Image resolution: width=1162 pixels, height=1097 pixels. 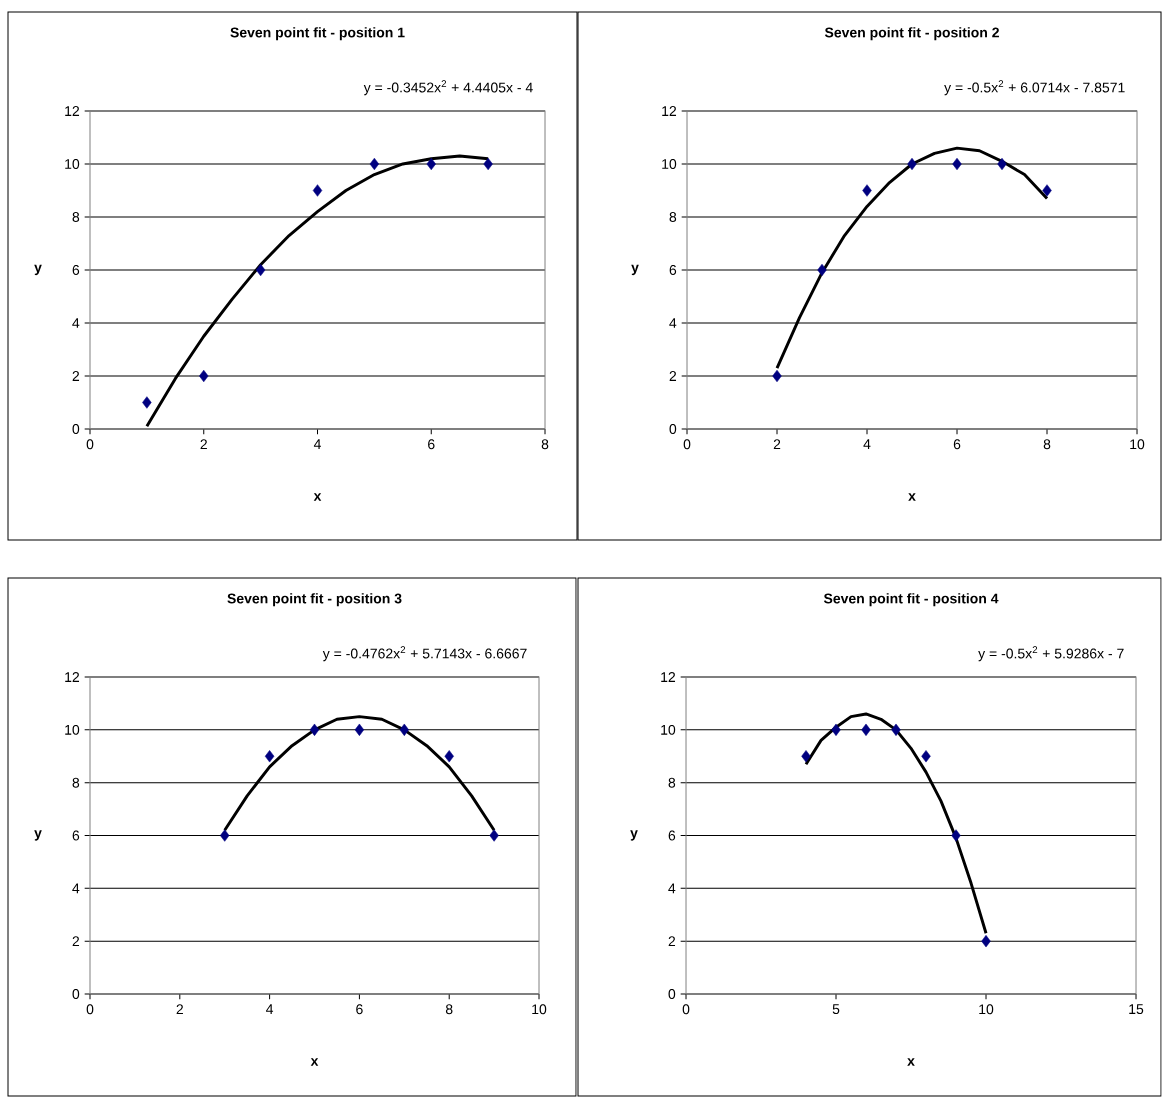 What do you see at coordinates (911, 600) in the screenshot?
I see `chart-title: Seven point fit - position 4` at bounding box center [911, 600].